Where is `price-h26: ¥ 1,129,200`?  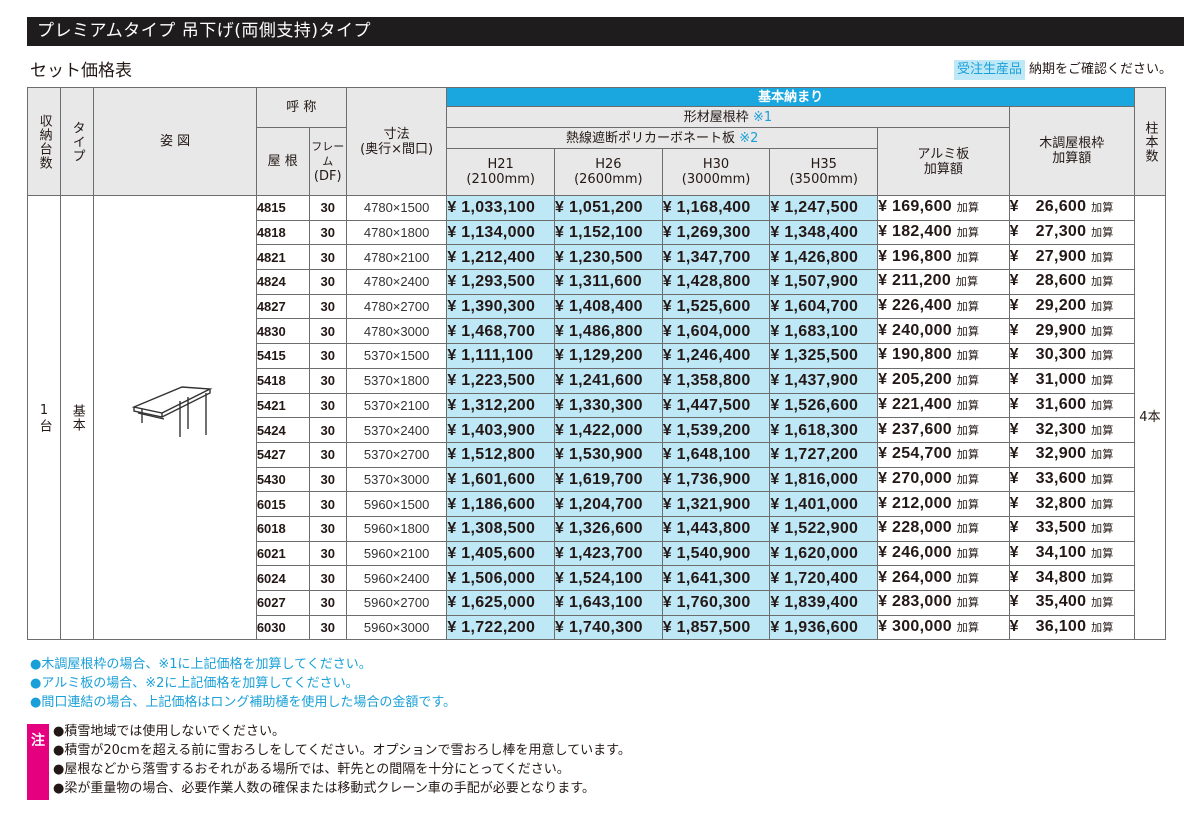 price-h26: ¥ 1,129,200 is located at coordinates (608, 356).